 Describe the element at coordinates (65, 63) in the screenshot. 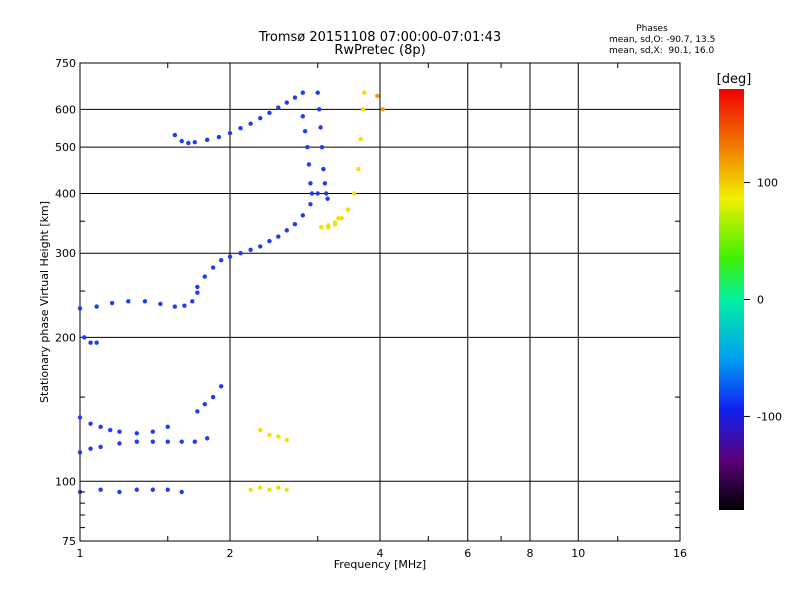

I see `y-tick-label: 750` at that location.